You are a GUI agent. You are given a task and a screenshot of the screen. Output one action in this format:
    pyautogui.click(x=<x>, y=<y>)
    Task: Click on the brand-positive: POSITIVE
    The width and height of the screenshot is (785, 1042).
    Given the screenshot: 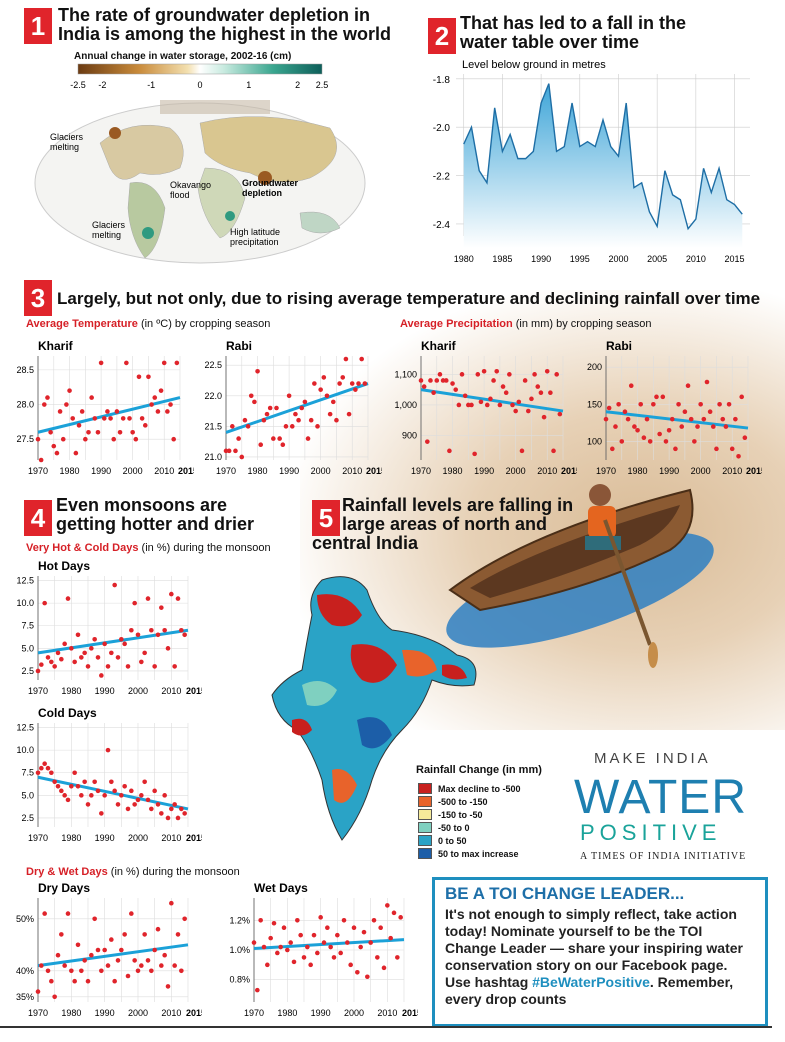 What is the action you would take?
    pyautogui.click(x=651, y=832)
    